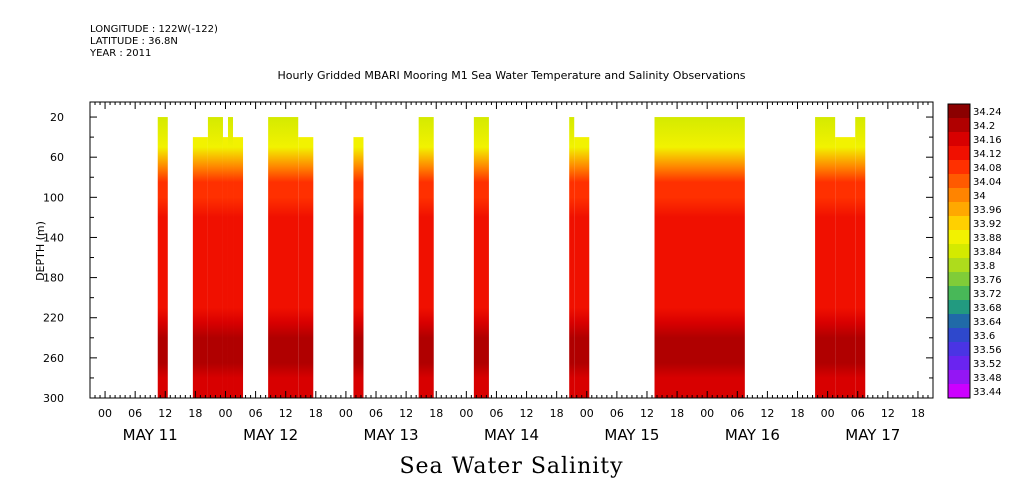 The height and width of the screenshot is (504, 1009). Describe the element at coordinates (987, 378) in the screenshot. I see `colorbar-label: 33.48` at that location.